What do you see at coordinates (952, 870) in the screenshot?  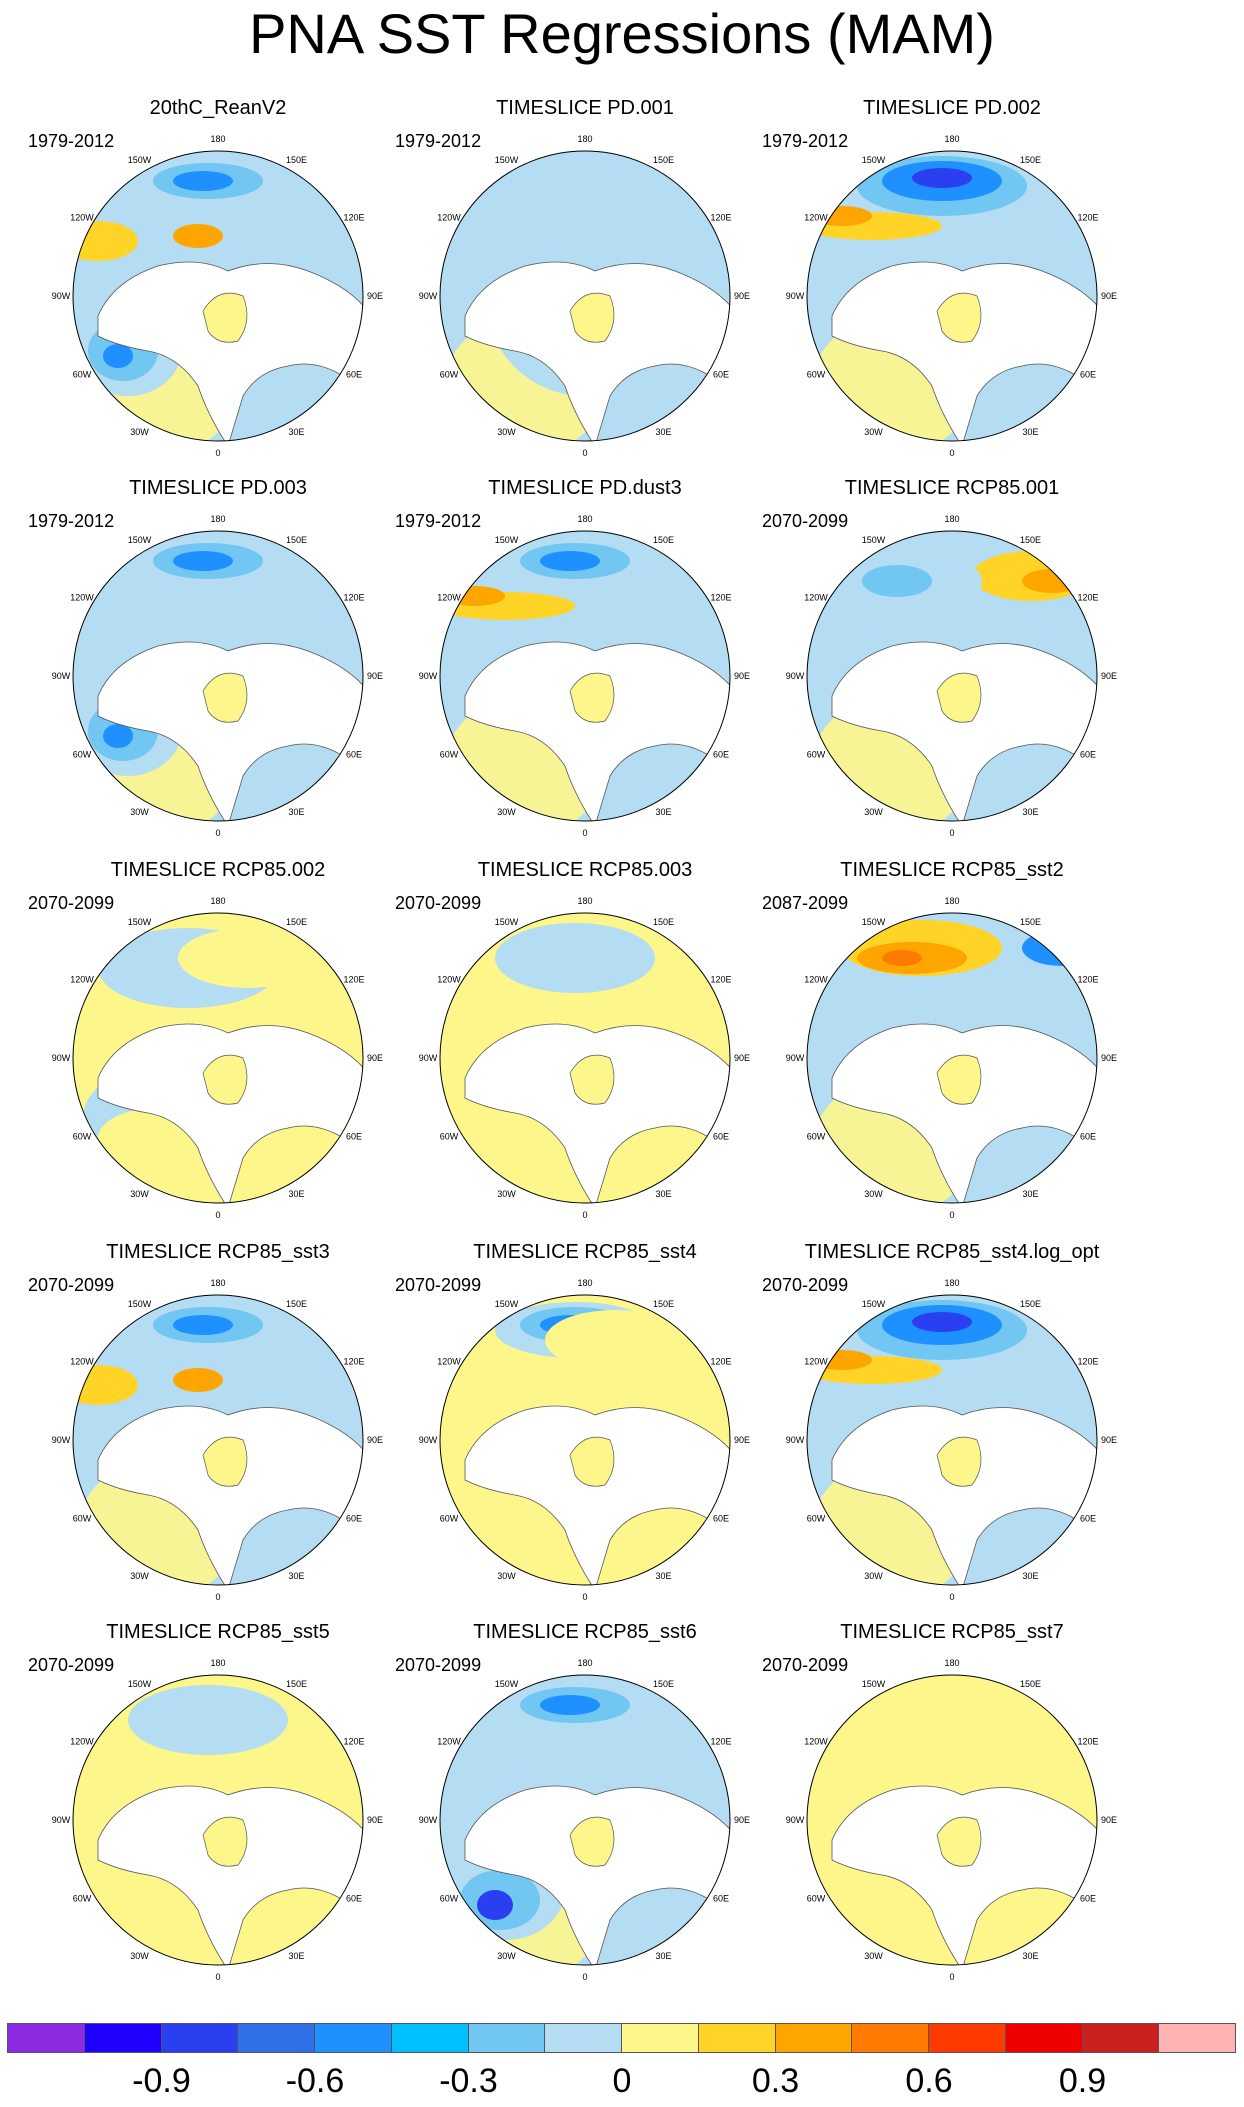 I see `panel-title: TIMESLICE RCP85_sst2` at bounding box center [952, 870].